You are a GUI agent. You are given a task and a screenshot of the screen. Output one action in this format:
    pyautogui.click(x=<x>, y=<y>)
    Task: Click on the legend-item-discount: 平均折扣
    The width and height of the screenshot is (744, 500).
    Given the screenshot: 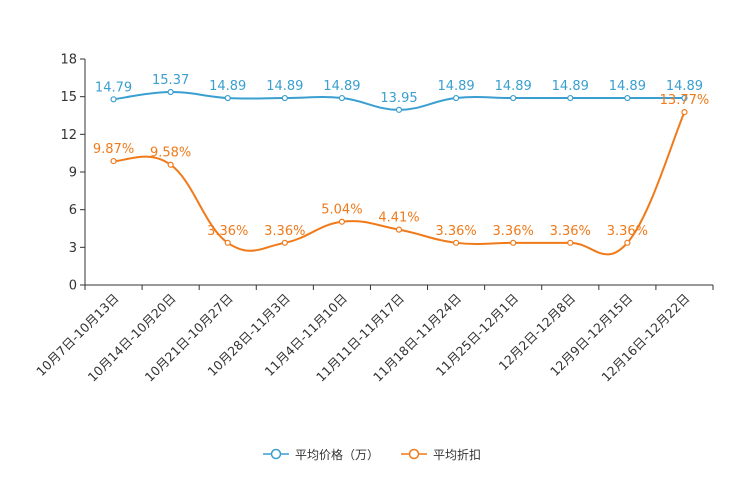 What is the action you would take?
    pyautogui.click(x=441, y=454)
    